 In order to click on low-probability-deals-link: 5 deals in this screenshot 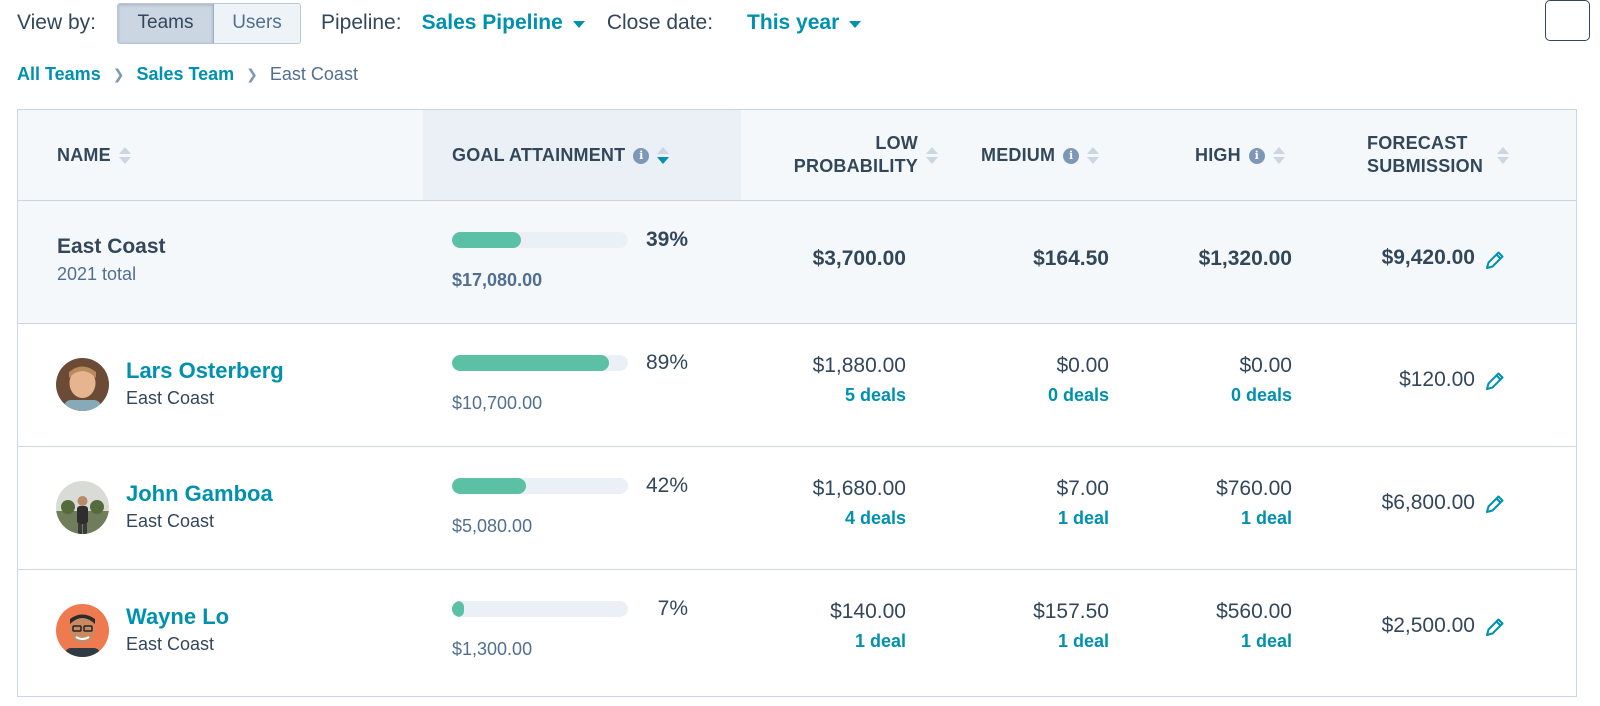, I will do `click(875, 395)`.